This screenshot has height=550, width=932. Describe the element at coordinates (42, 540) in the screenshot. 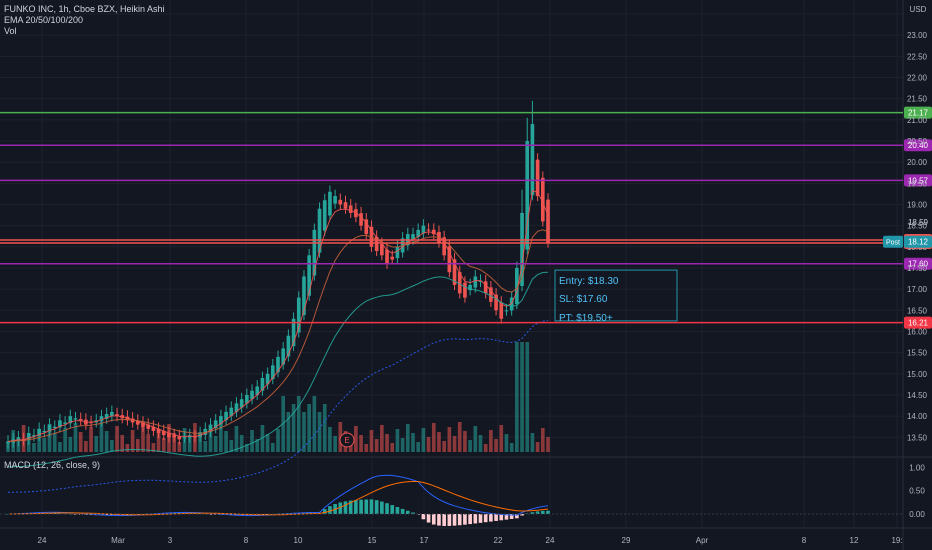

I see `time-axis-tick: 24` at that location.